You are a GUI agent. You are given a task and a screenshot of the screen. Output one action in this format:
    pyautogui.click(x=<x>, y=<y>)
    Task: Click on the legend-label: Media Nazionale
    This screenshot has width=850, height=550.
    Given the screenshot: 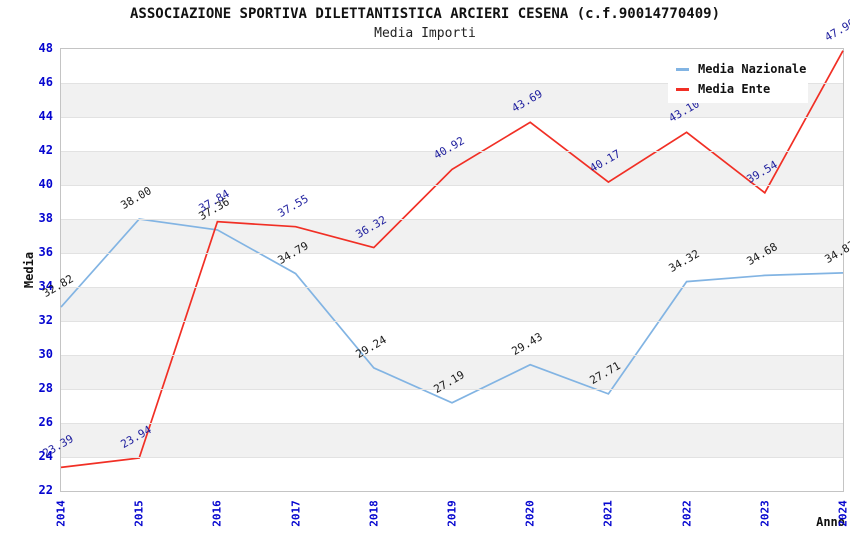 What is the action you would take?
    pyautogui.click(x=752, y=69)
    